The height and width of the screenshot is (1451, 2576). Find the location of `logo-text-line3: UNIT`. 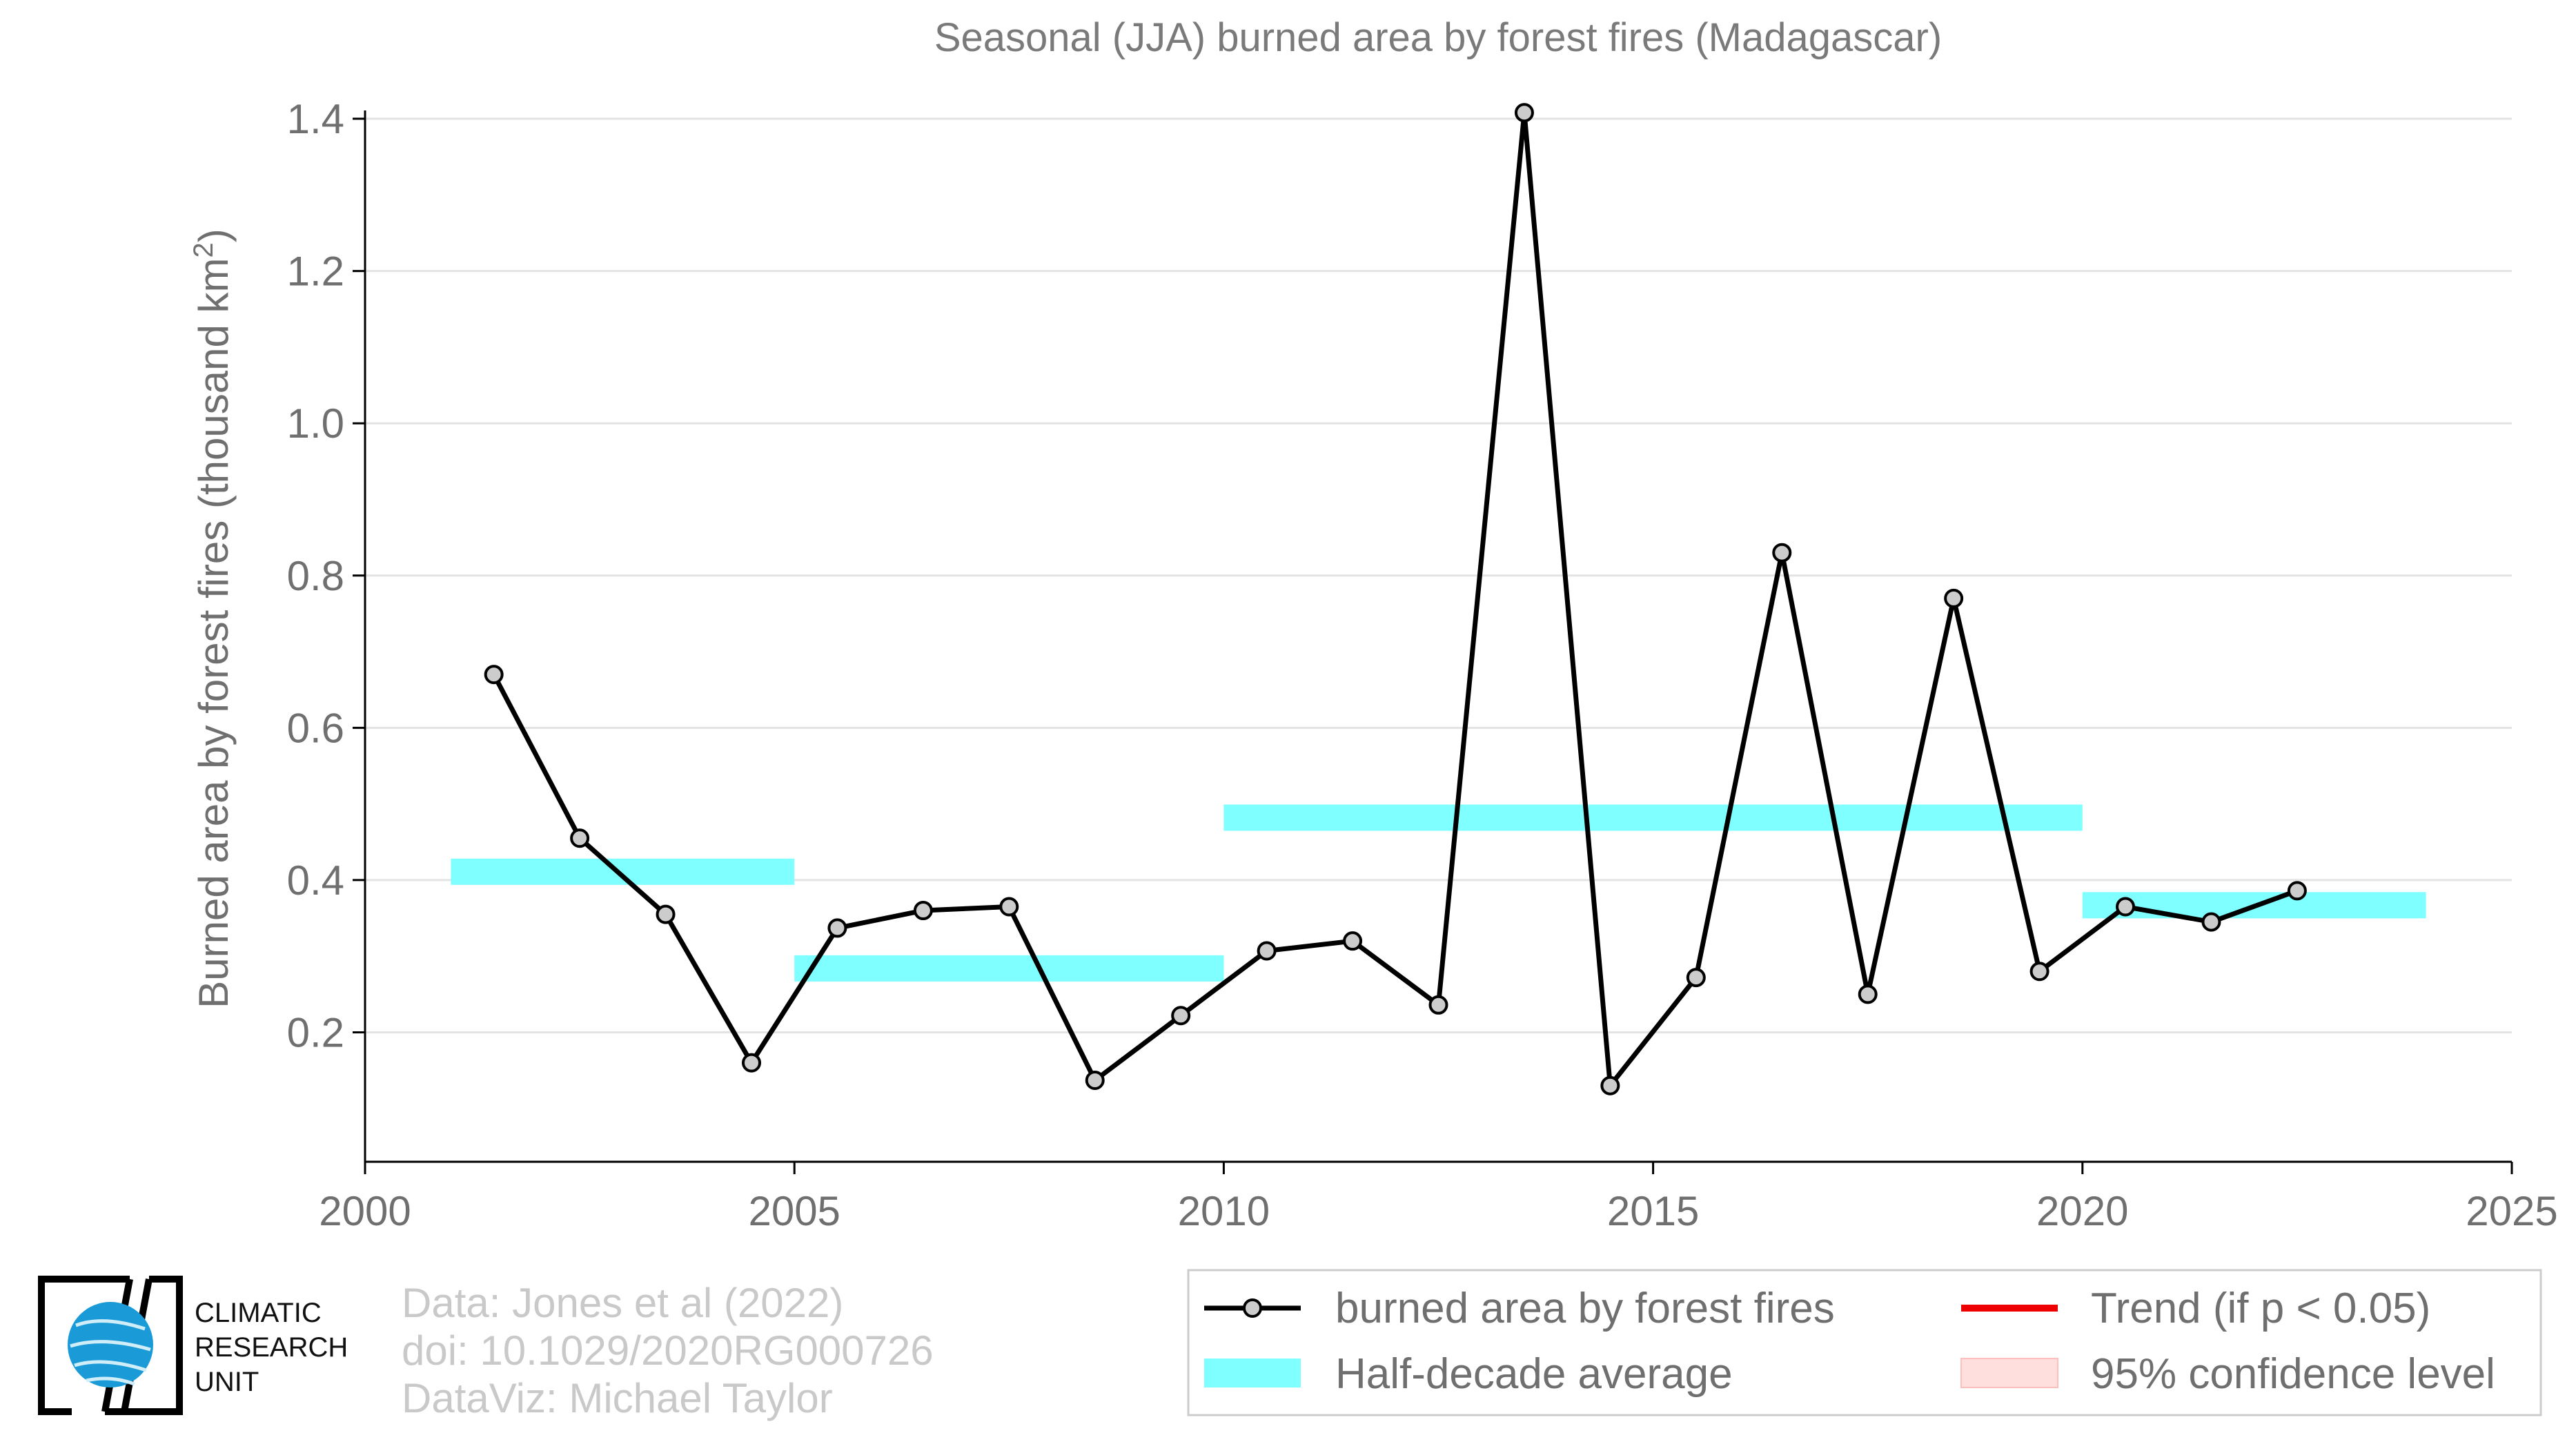

logo-text-line3: UNIT is located at coordinates (227, 1382).